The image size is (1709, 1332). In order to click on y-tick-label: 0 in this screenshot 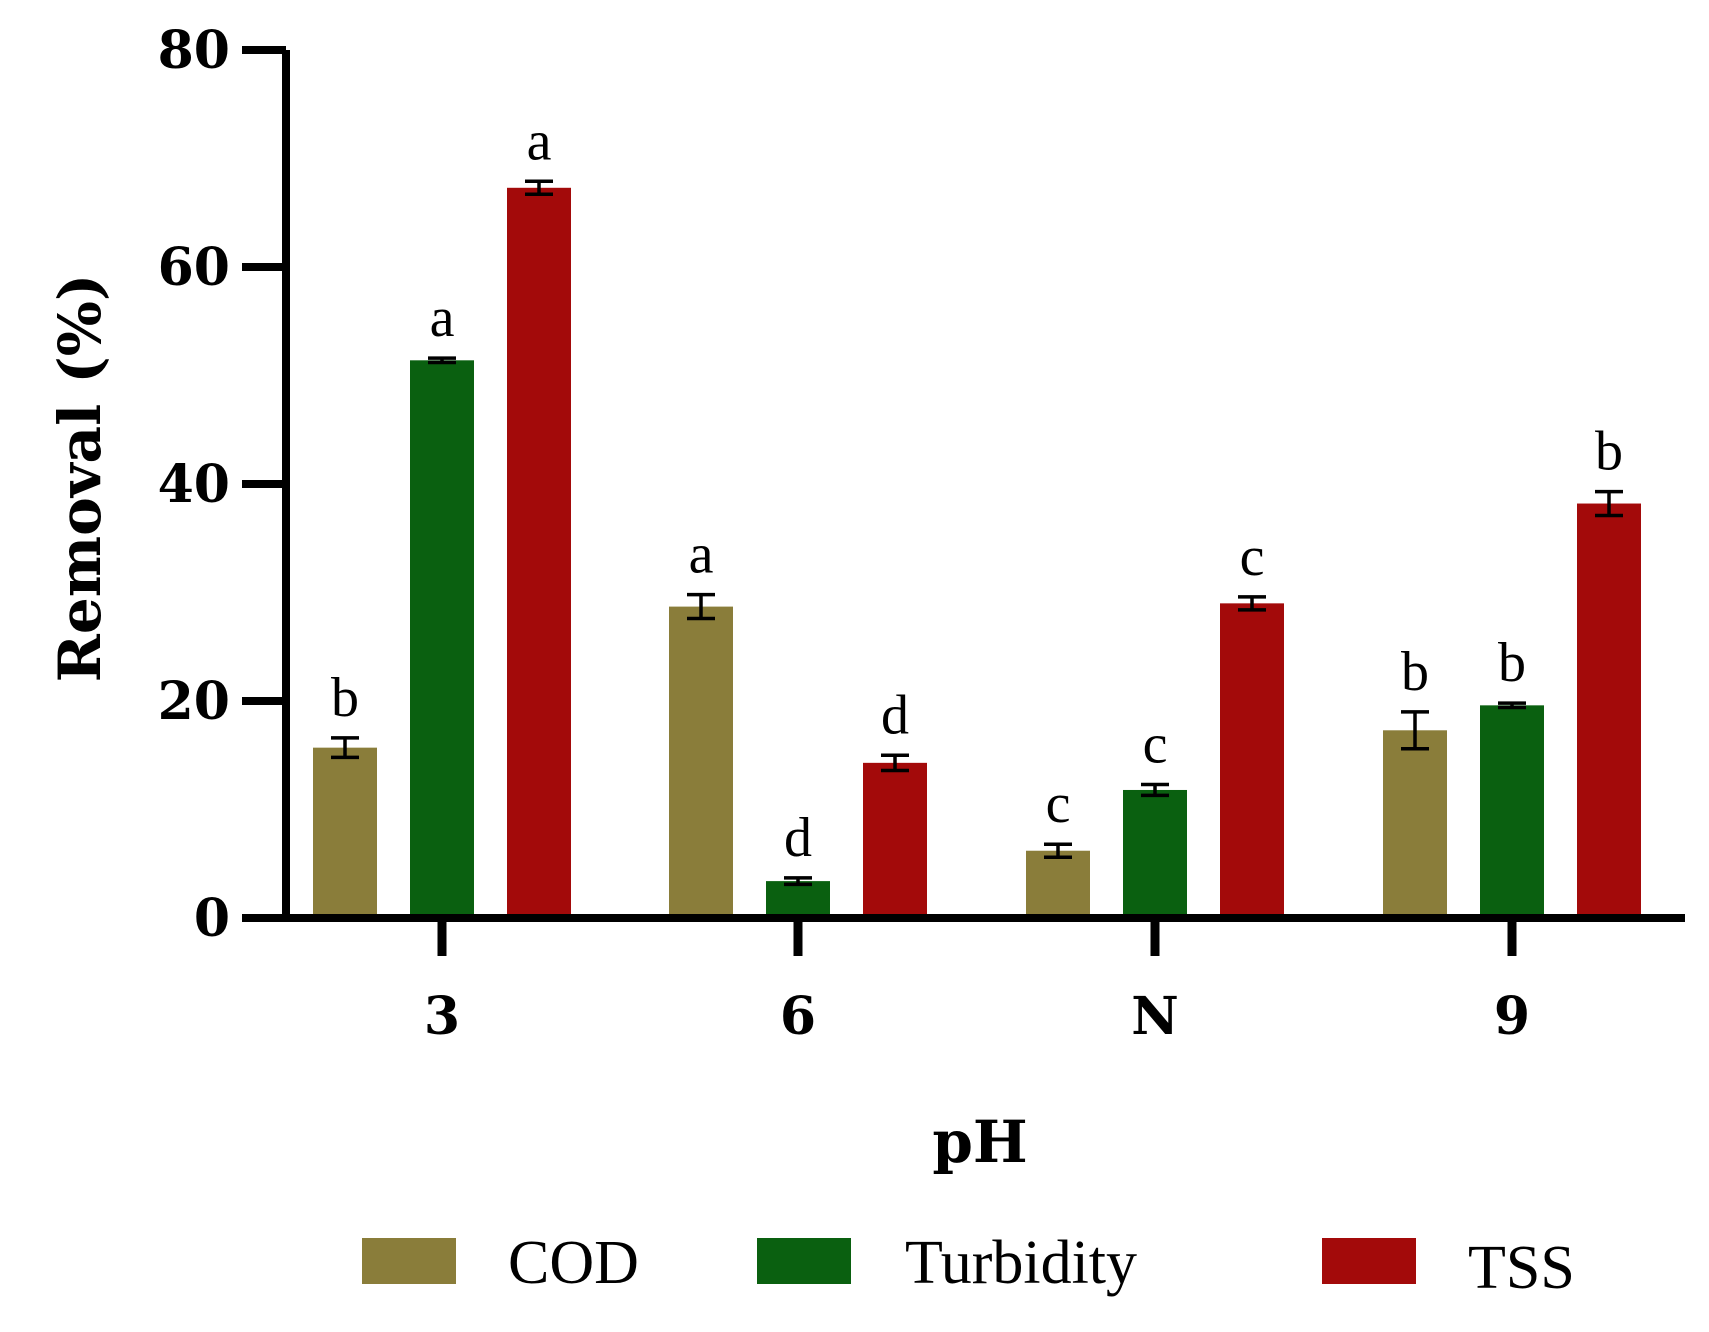, I will do `click(212, 918)`.